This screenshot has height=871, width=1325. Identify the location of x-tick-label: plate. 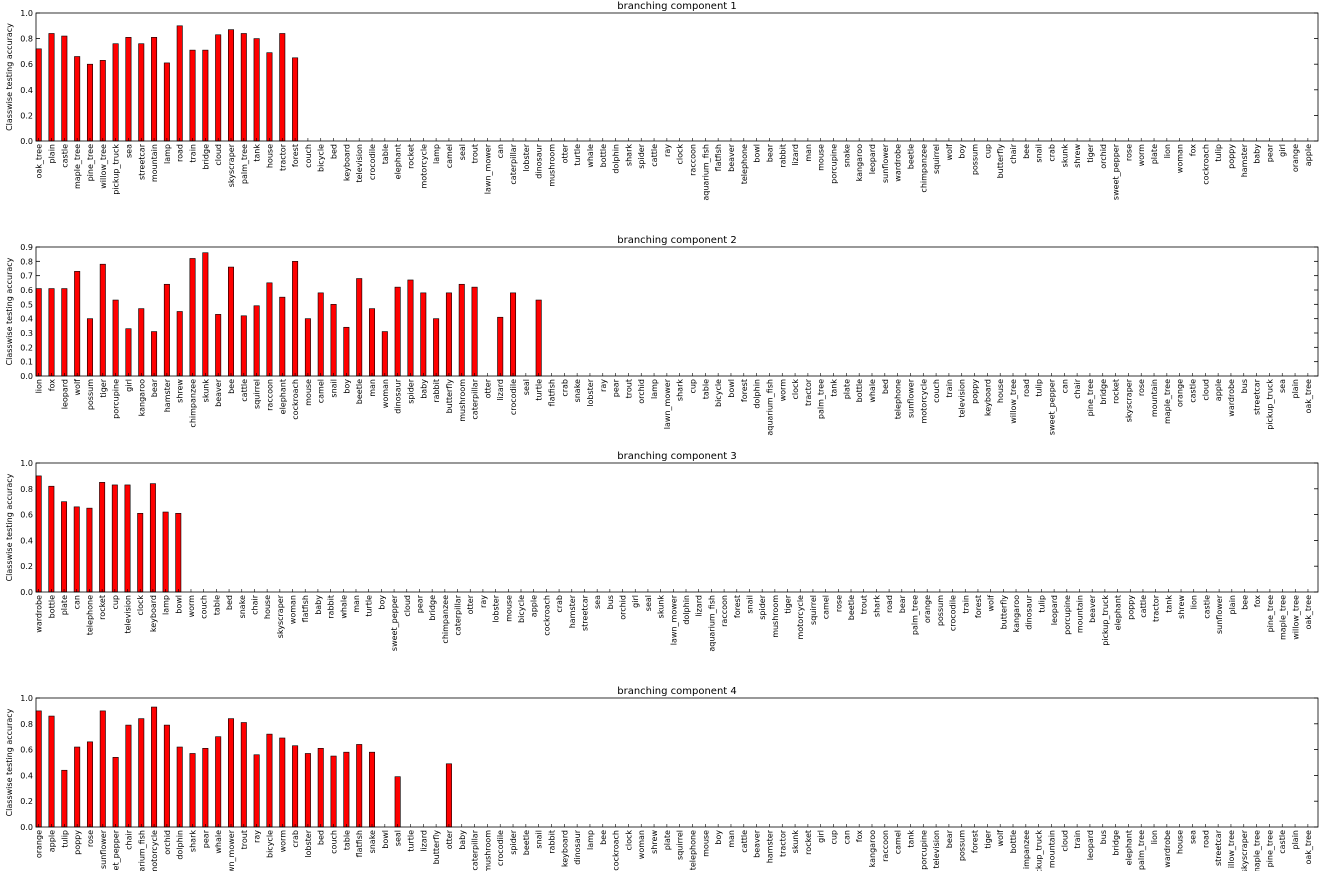
(64, 605).